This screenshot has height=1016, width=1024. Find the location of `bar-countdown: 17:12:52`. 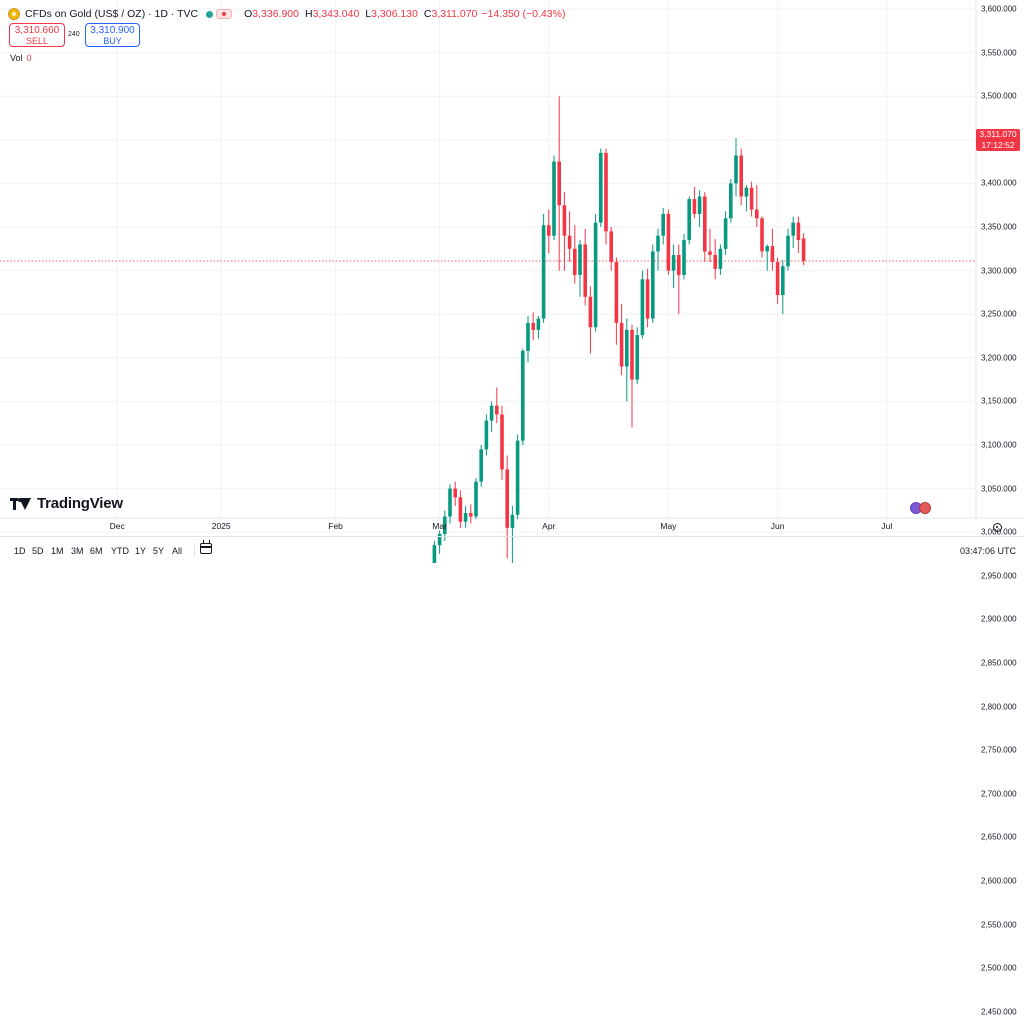

bar-countdown: 17:12:52 is located at coordinates (998, 145).